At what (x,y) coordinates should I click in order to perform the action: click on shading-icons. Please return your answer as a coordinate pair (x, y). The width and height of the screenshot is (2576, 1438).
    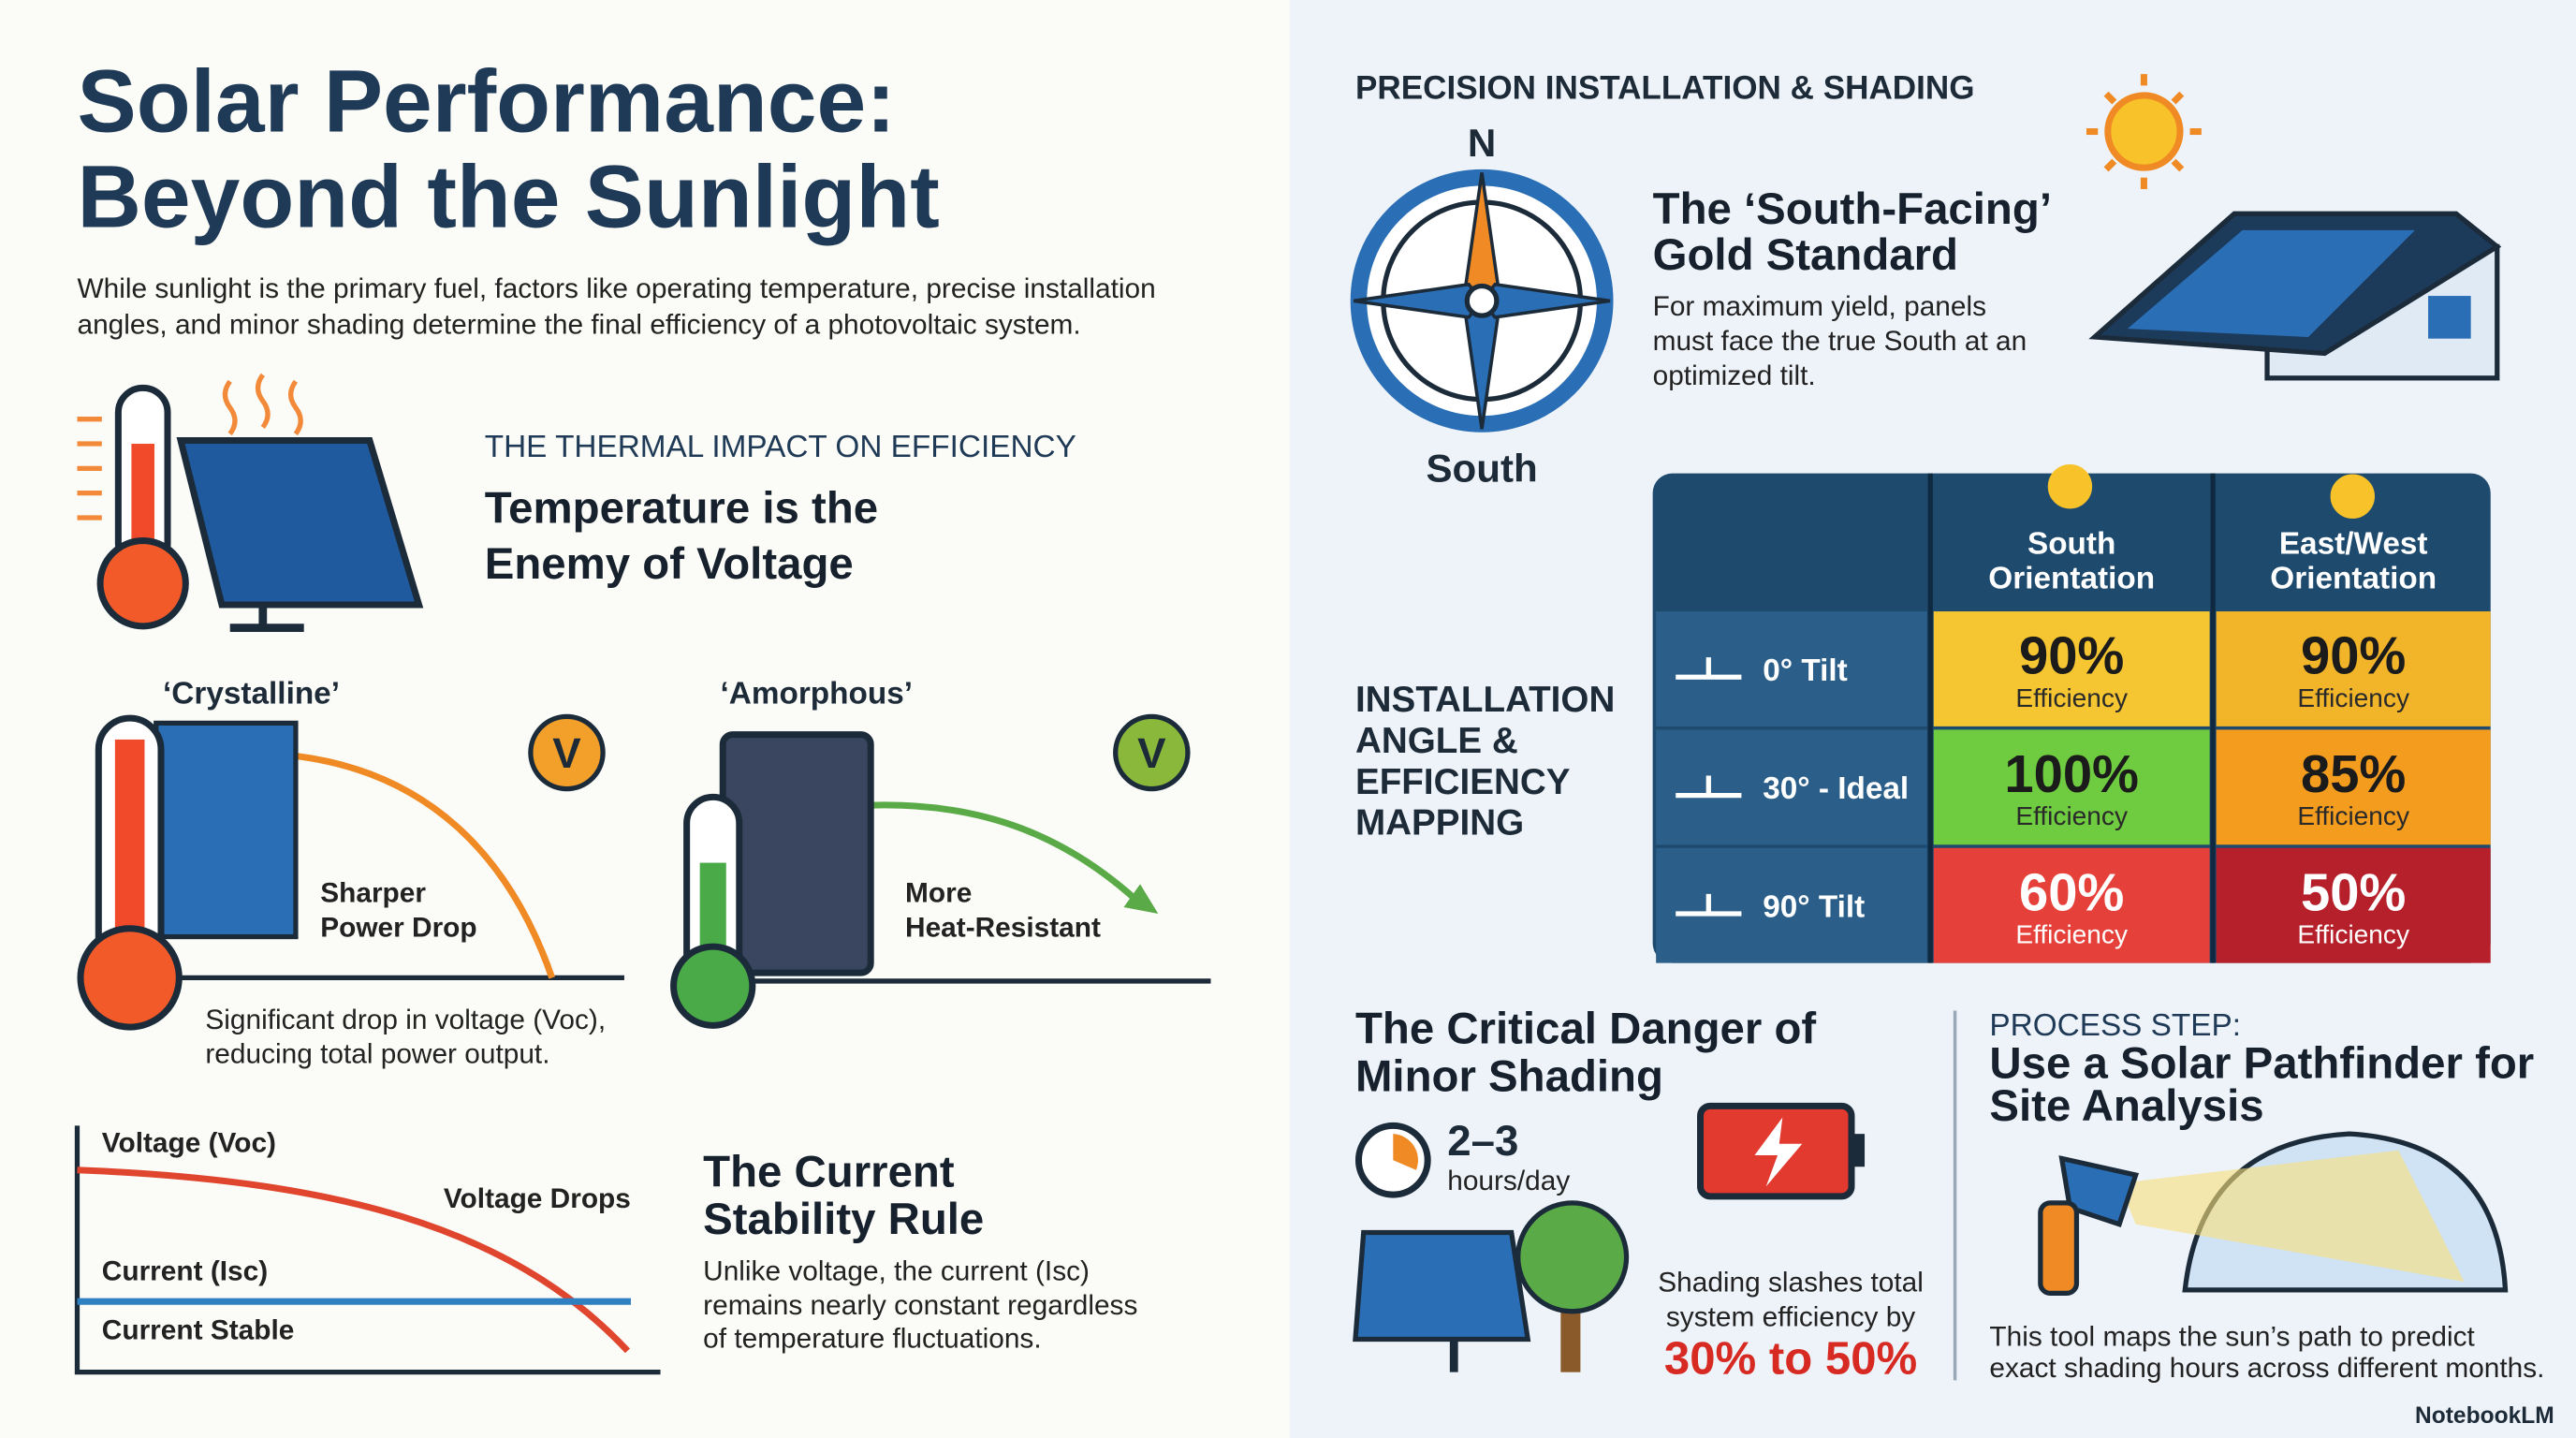
    Looking at the image, I should click on (1655, 1195).